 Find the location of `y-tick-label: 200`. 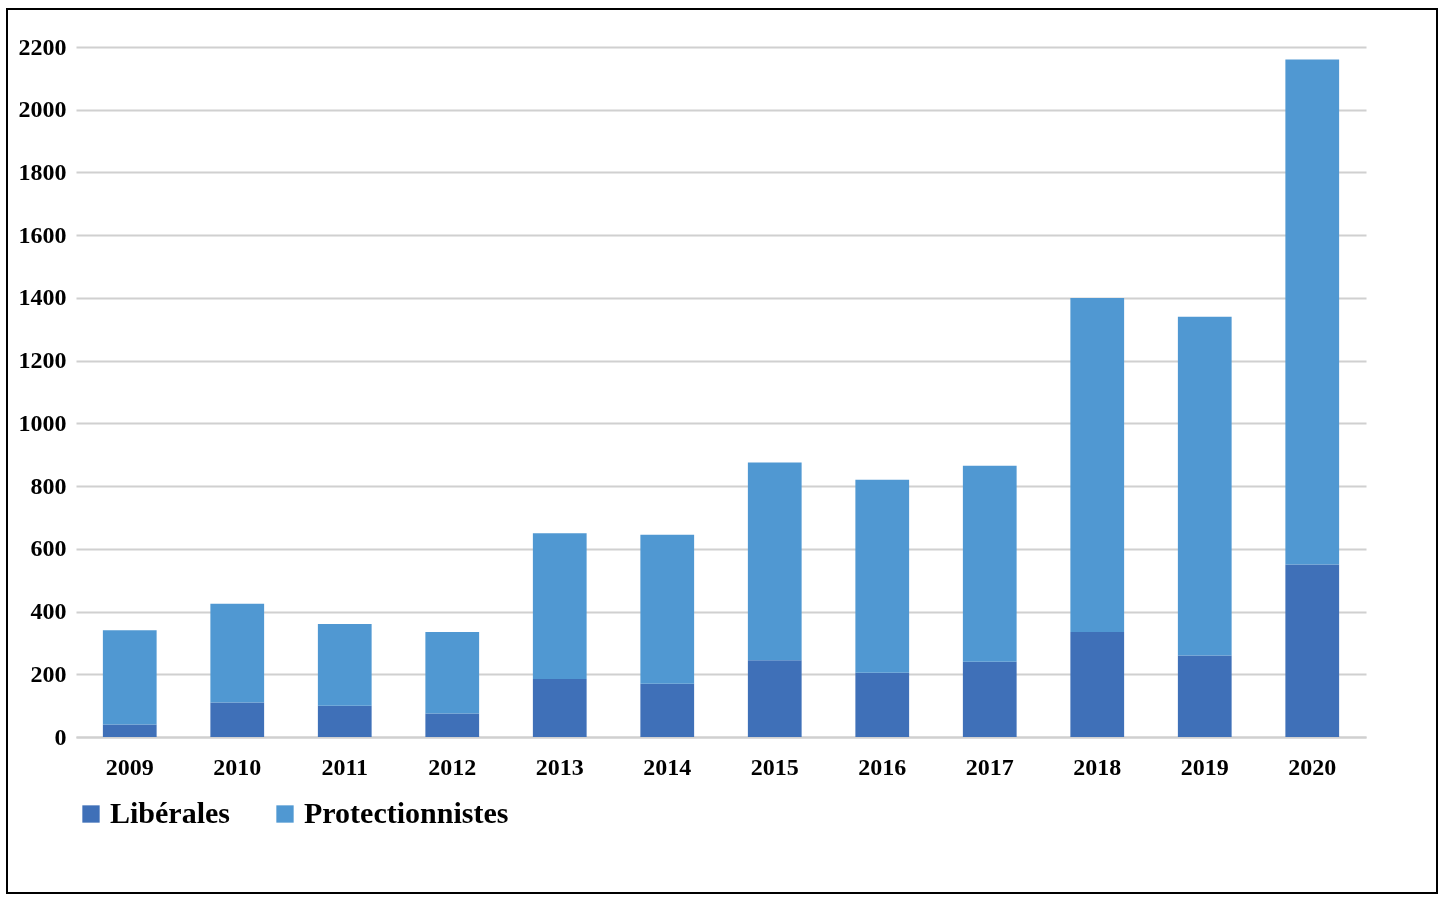

y-tick-label: 200 is located at coordinates (48, 673).